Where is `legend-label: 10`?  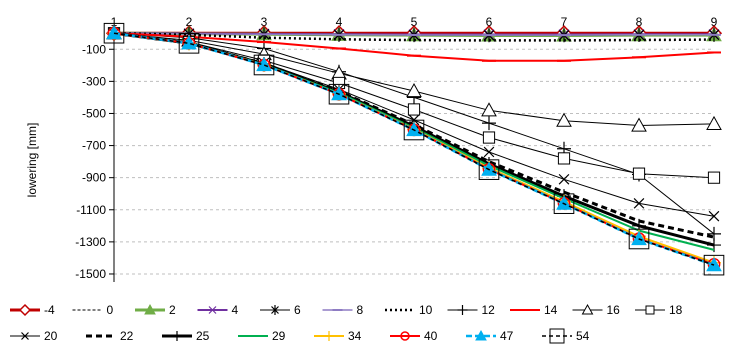 legend-label: 10 is located at coordinates (426, 310).